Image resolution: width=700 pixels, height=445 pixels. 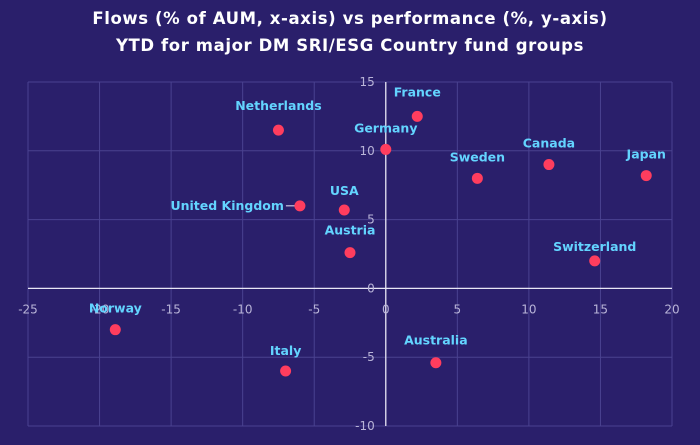 I want to click on data-label: Japan, so click(x=646, y=154).